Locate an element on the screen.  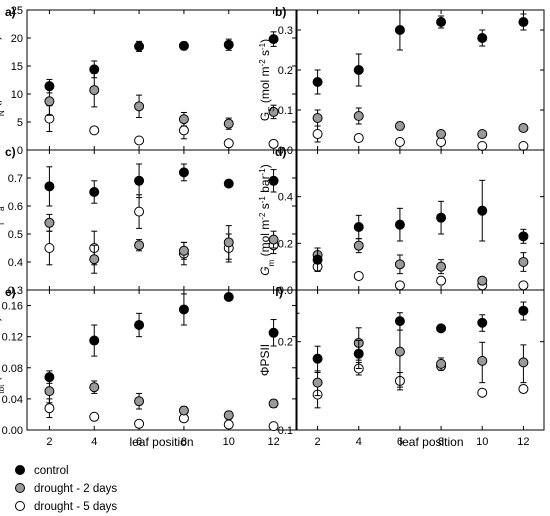
y-tick-label: 0.16 is located at coordinates (12, 307).